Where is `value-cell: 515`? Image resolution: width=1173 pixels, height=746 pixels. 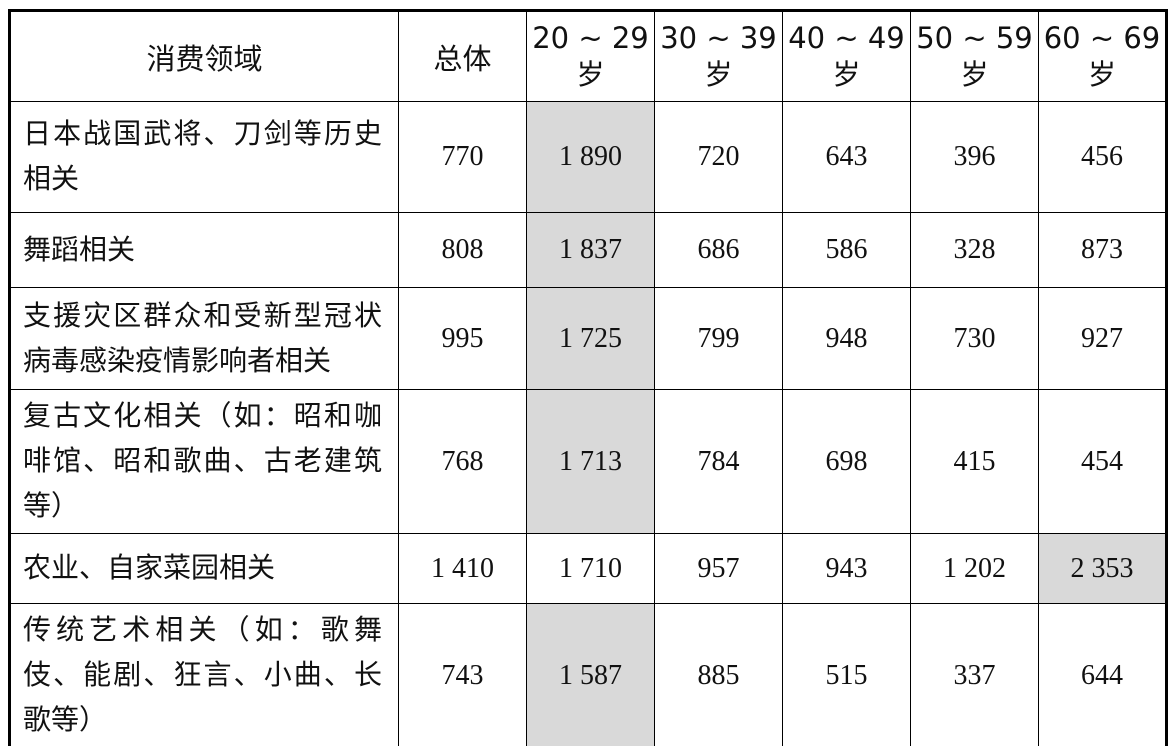
value-cell: 515 is located at coordinates (846, 674).